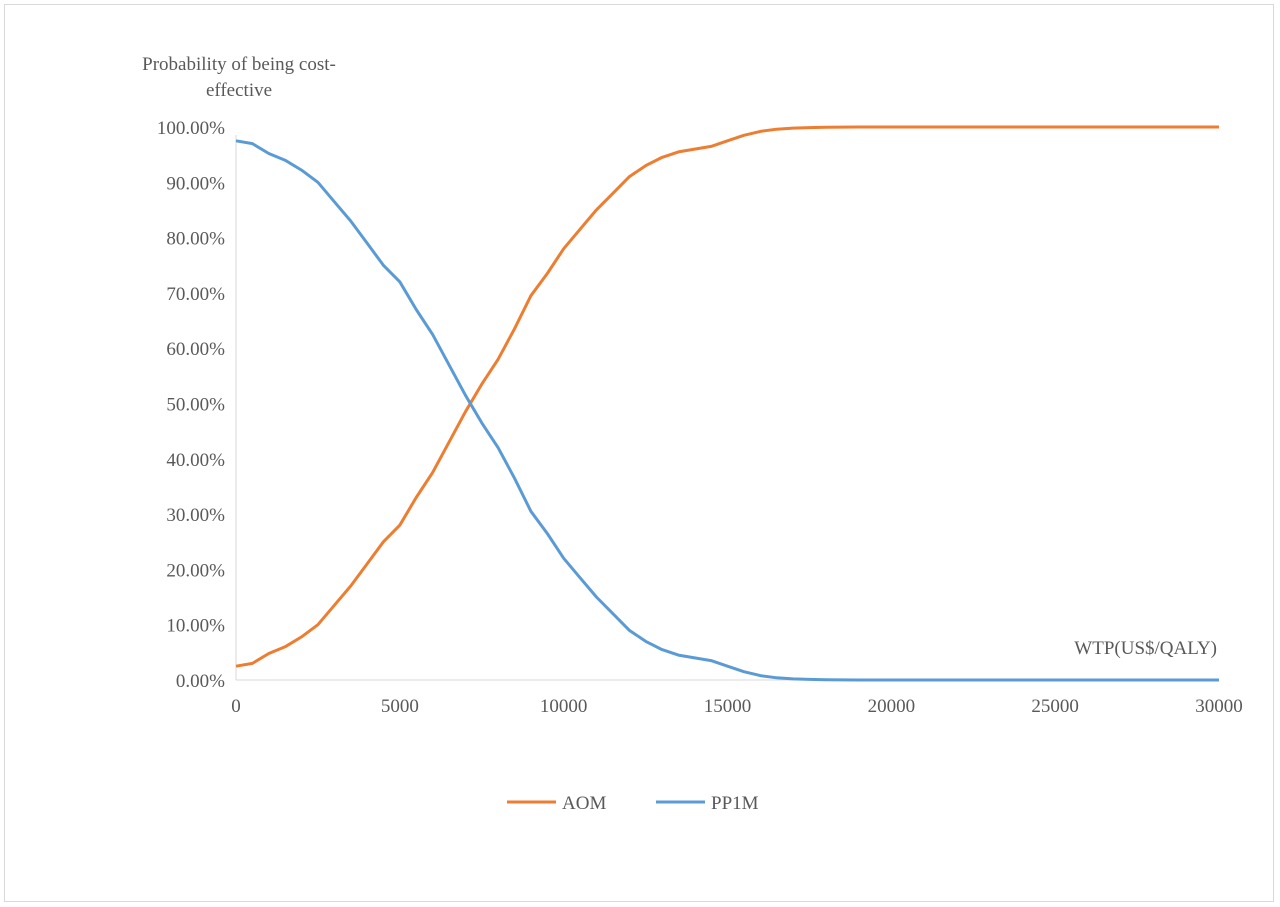  Describe the element at coordinates (195, 349) in the screenshot. I see `y-tick-label: 60.00%` at that location.